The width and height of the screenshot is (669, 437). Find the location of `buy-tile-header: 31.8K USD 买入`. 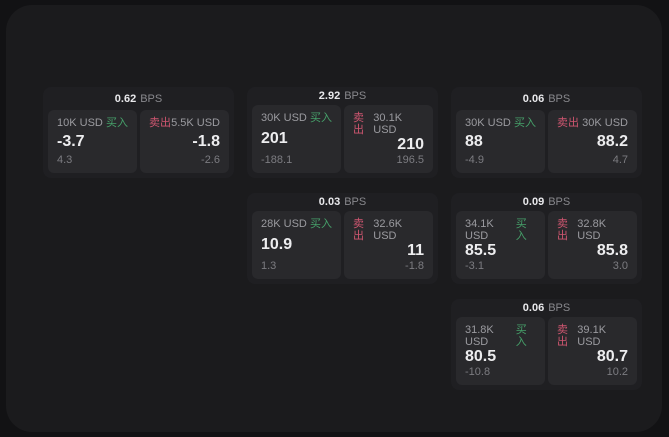

buy-tile-header: 31.8K USD 买入 is located at coordinates (500, 336).